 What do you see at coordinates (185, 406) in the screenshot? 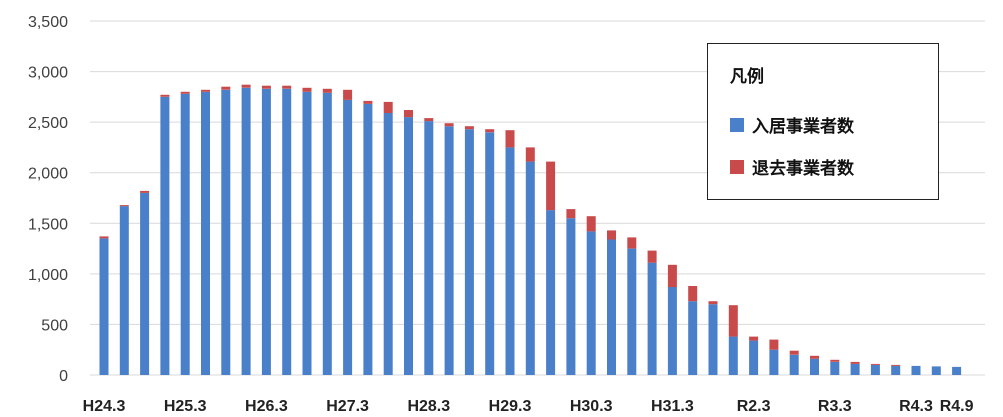
I see `x-tick-label: H25.3` at bounding box center [185, 406].